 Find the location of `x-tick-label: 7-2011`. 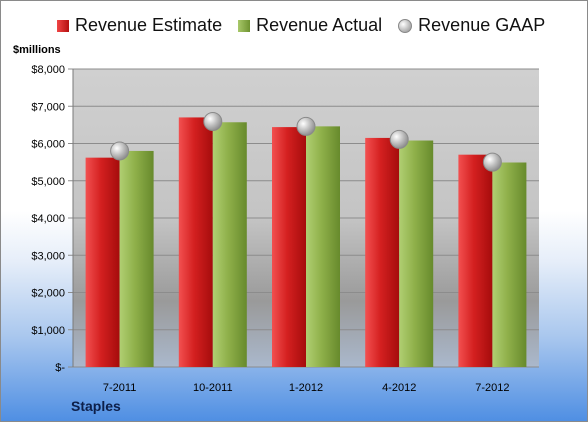

x-tick-label: 7-2011 is located at coordinates (119, 388).